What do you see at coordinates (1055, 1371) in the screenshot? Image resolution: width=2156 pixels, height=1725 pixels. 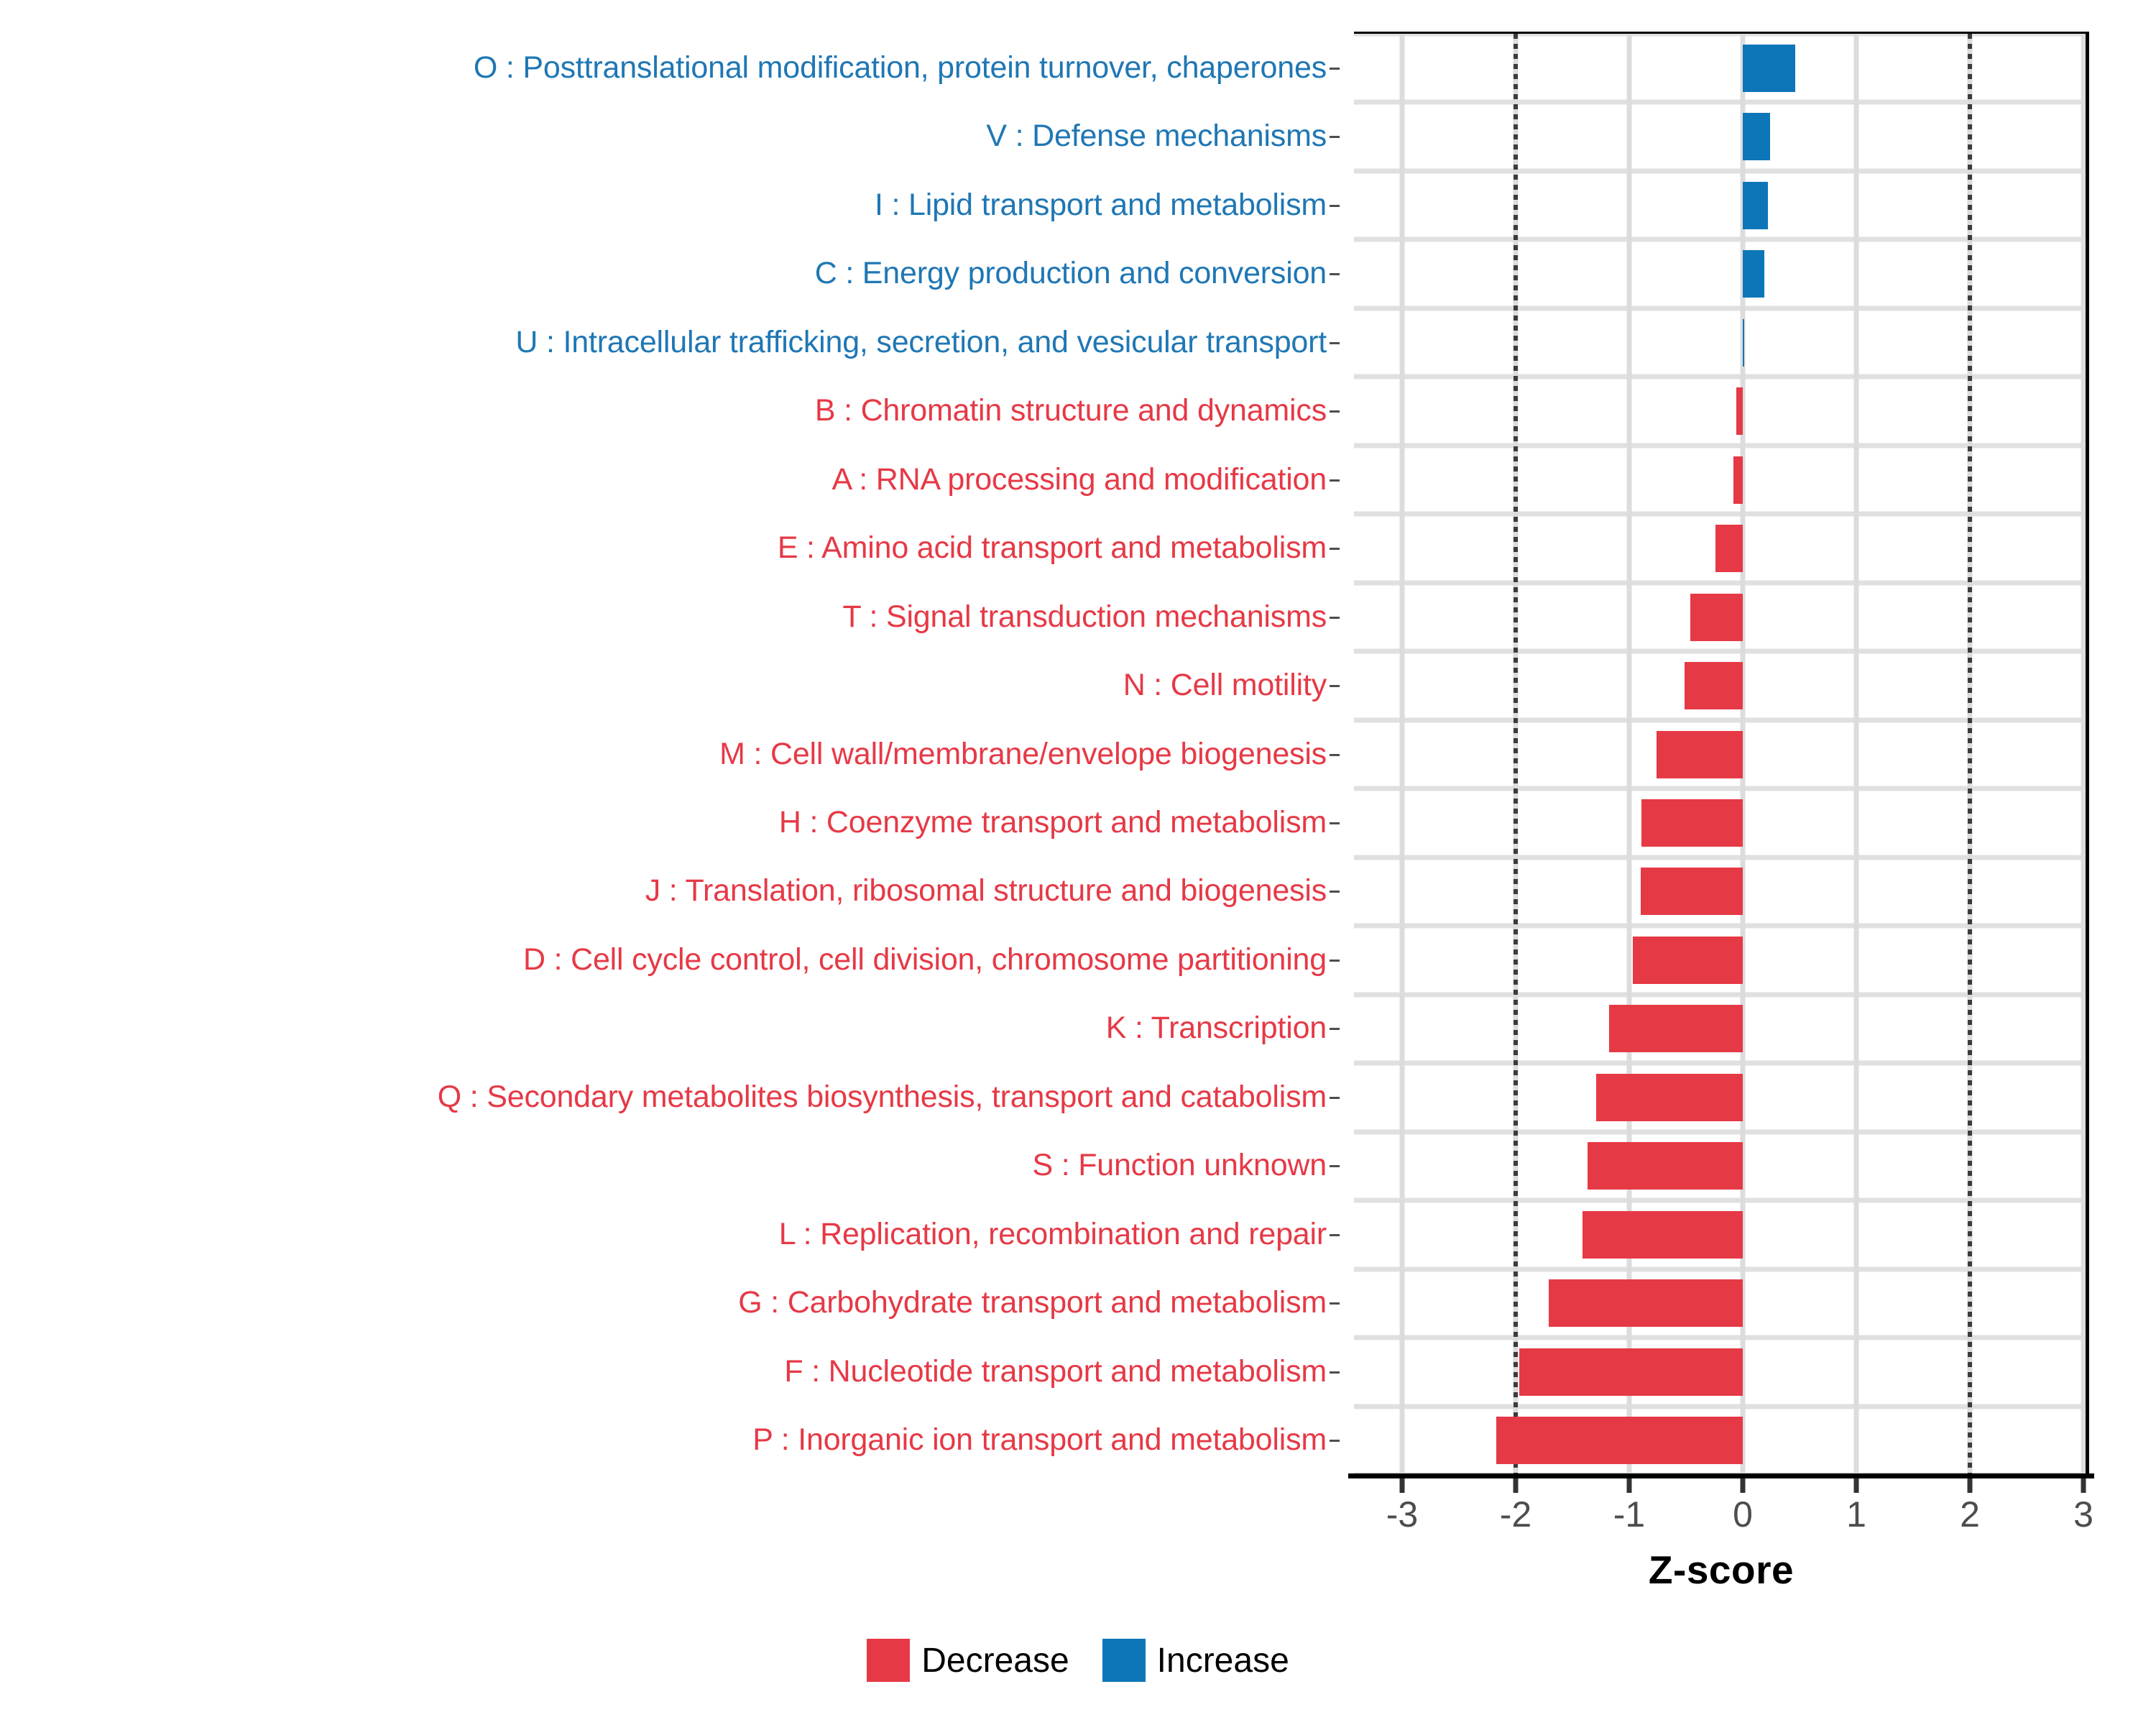 I see `category-label: F : Nucleotide transport and metabolism` at bounding box center [1055, 1371].